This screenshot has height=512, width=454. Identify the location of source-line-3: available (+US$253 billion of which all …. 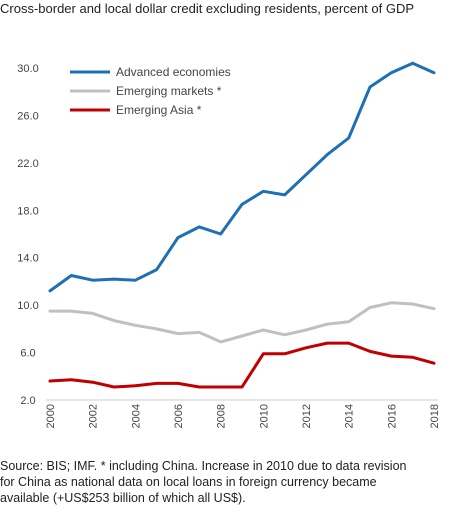
(123, 498).